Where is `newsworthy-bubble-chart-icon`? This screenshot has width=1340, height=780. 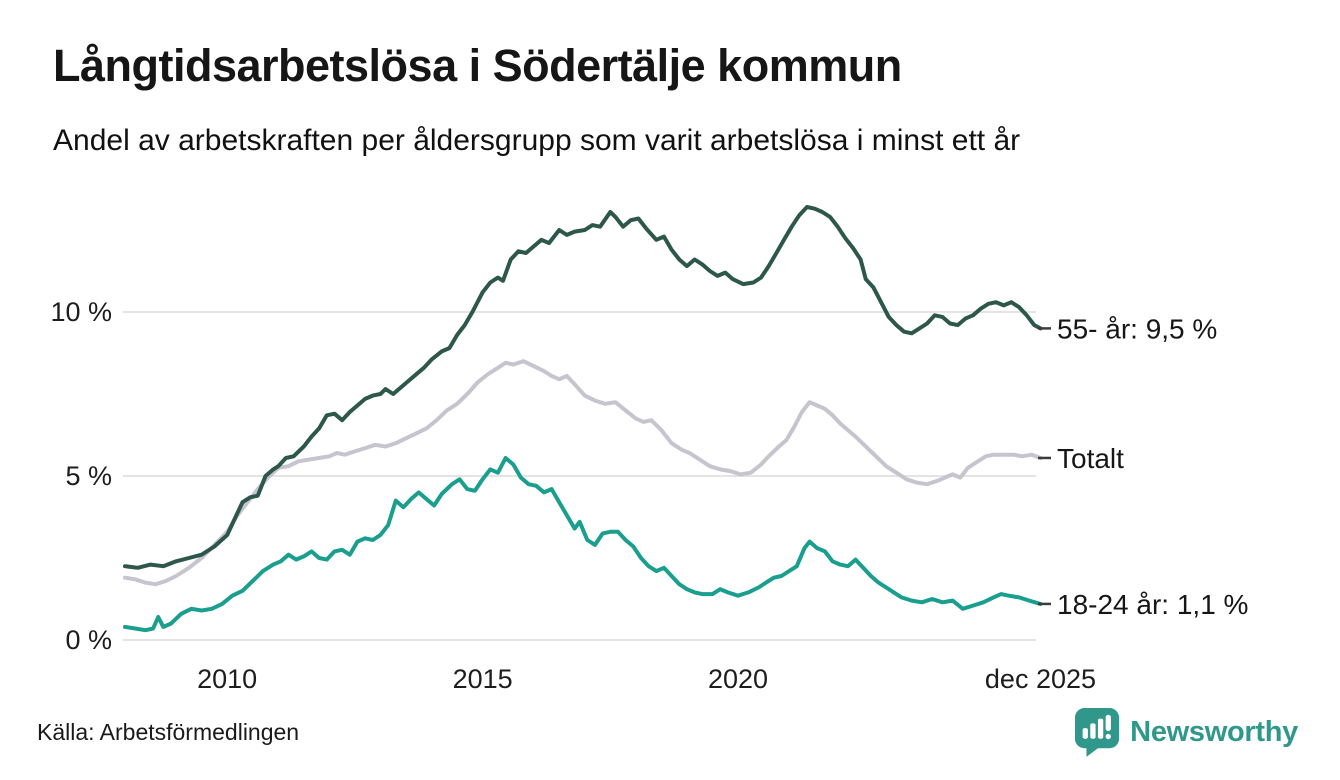 newsworthy-bubble-chart-icon is located at coordinates (1097, 732).